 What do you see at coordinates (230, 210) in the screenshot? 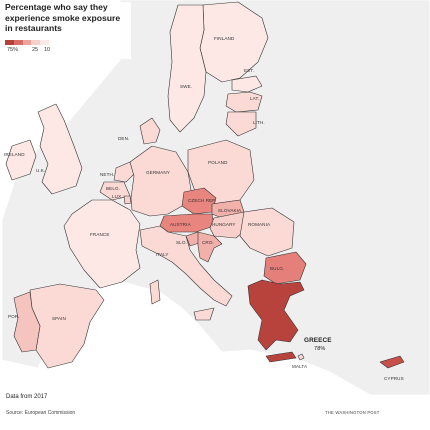
I see `label-slovakia: SLOVAKIA` at bounding box center [230, 210].